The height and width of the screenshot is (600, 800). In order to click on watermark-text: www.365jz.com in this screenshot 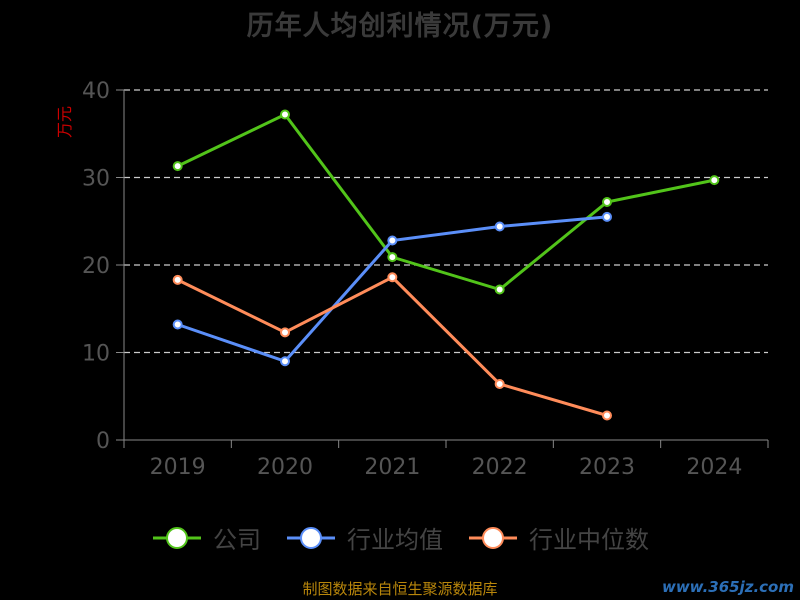, I will do `click(727, 587)`.